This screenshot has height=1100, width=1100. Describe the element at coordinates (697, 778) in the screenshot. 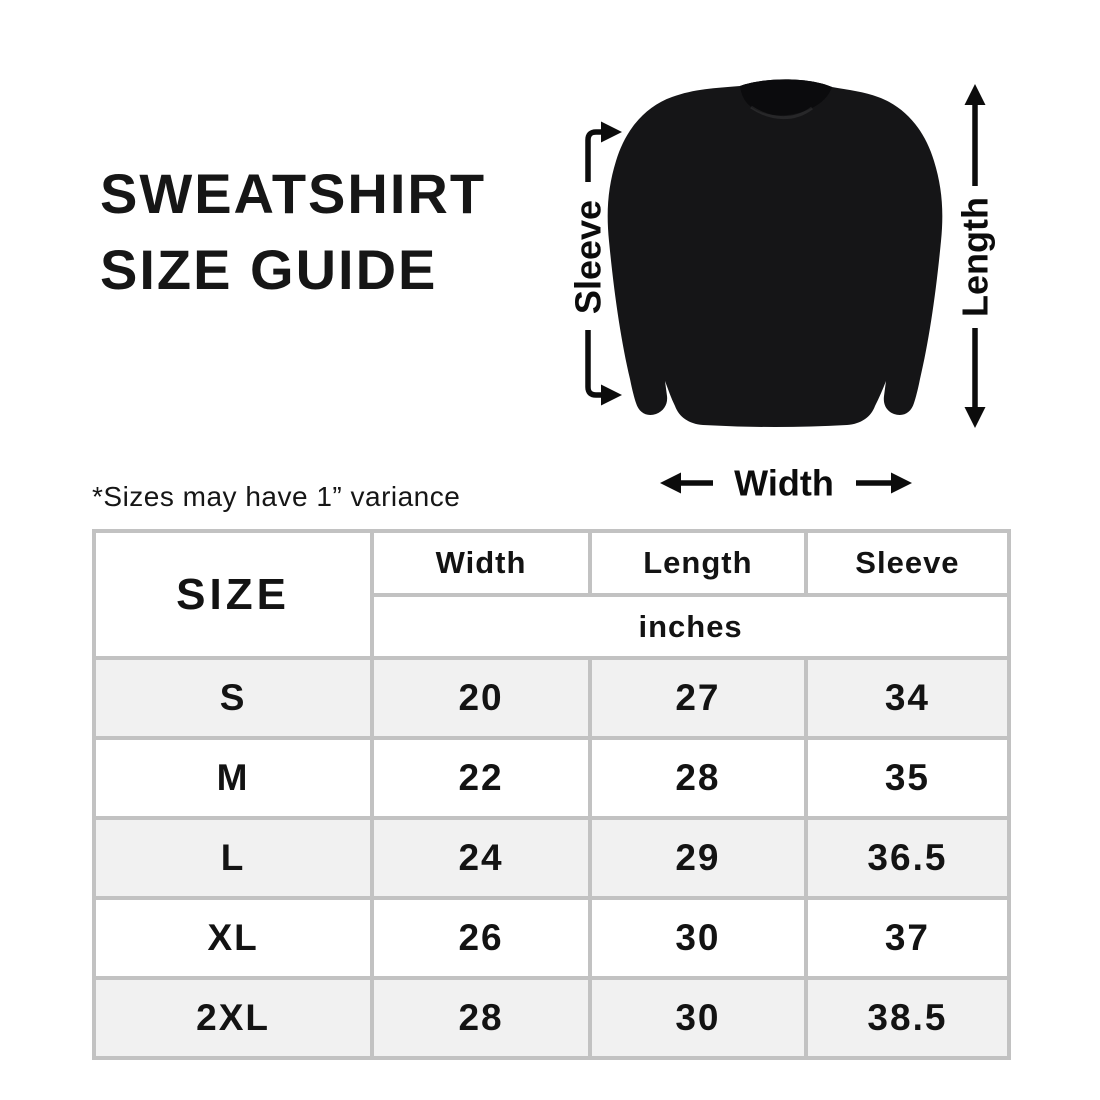

I see `length-cell: 28` at that location.